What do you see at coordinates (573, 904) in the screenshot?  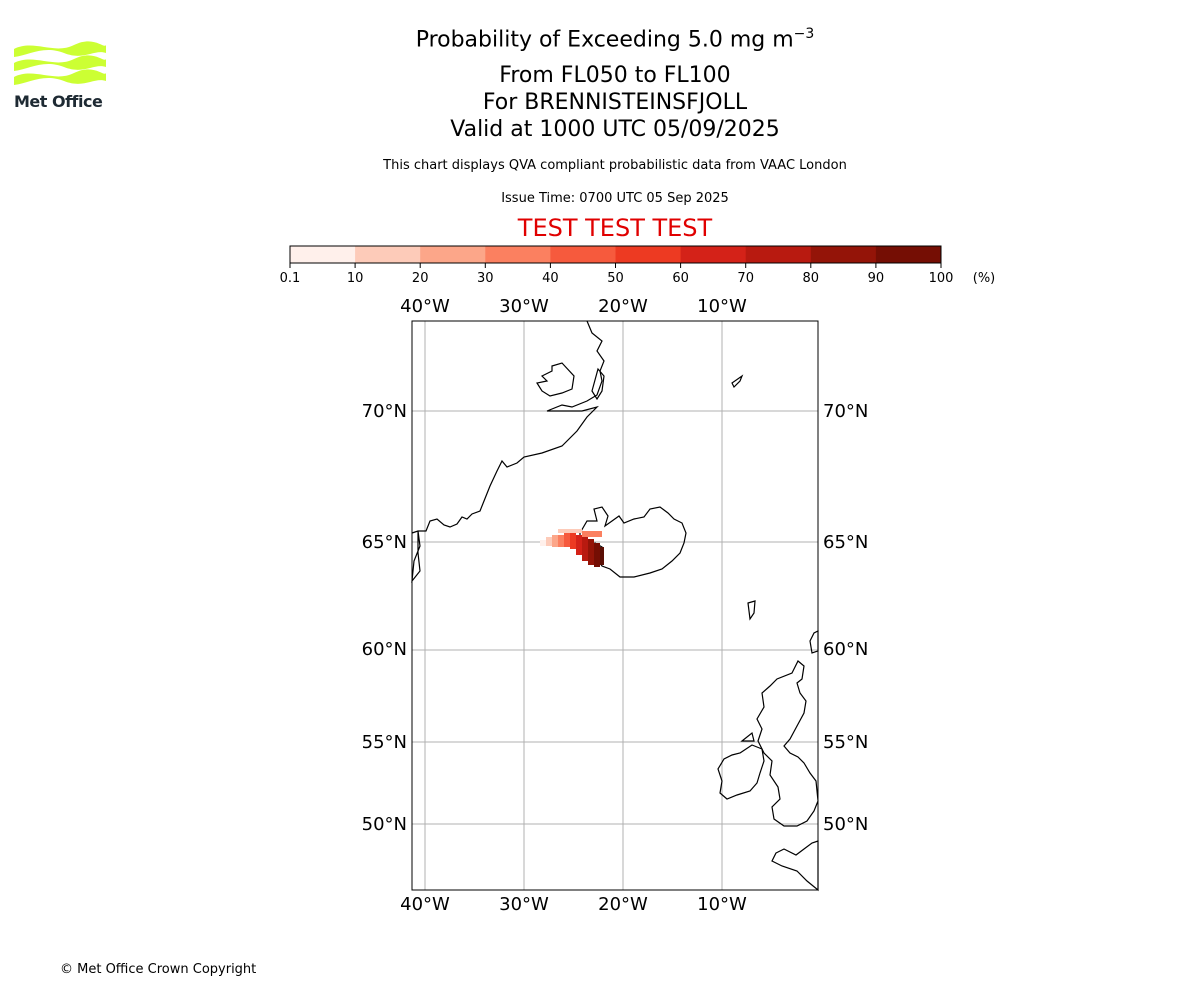 I see `lon-labels-bottom: 40°W 30°W 20°W 10°W` at bounding box center [573, 904].